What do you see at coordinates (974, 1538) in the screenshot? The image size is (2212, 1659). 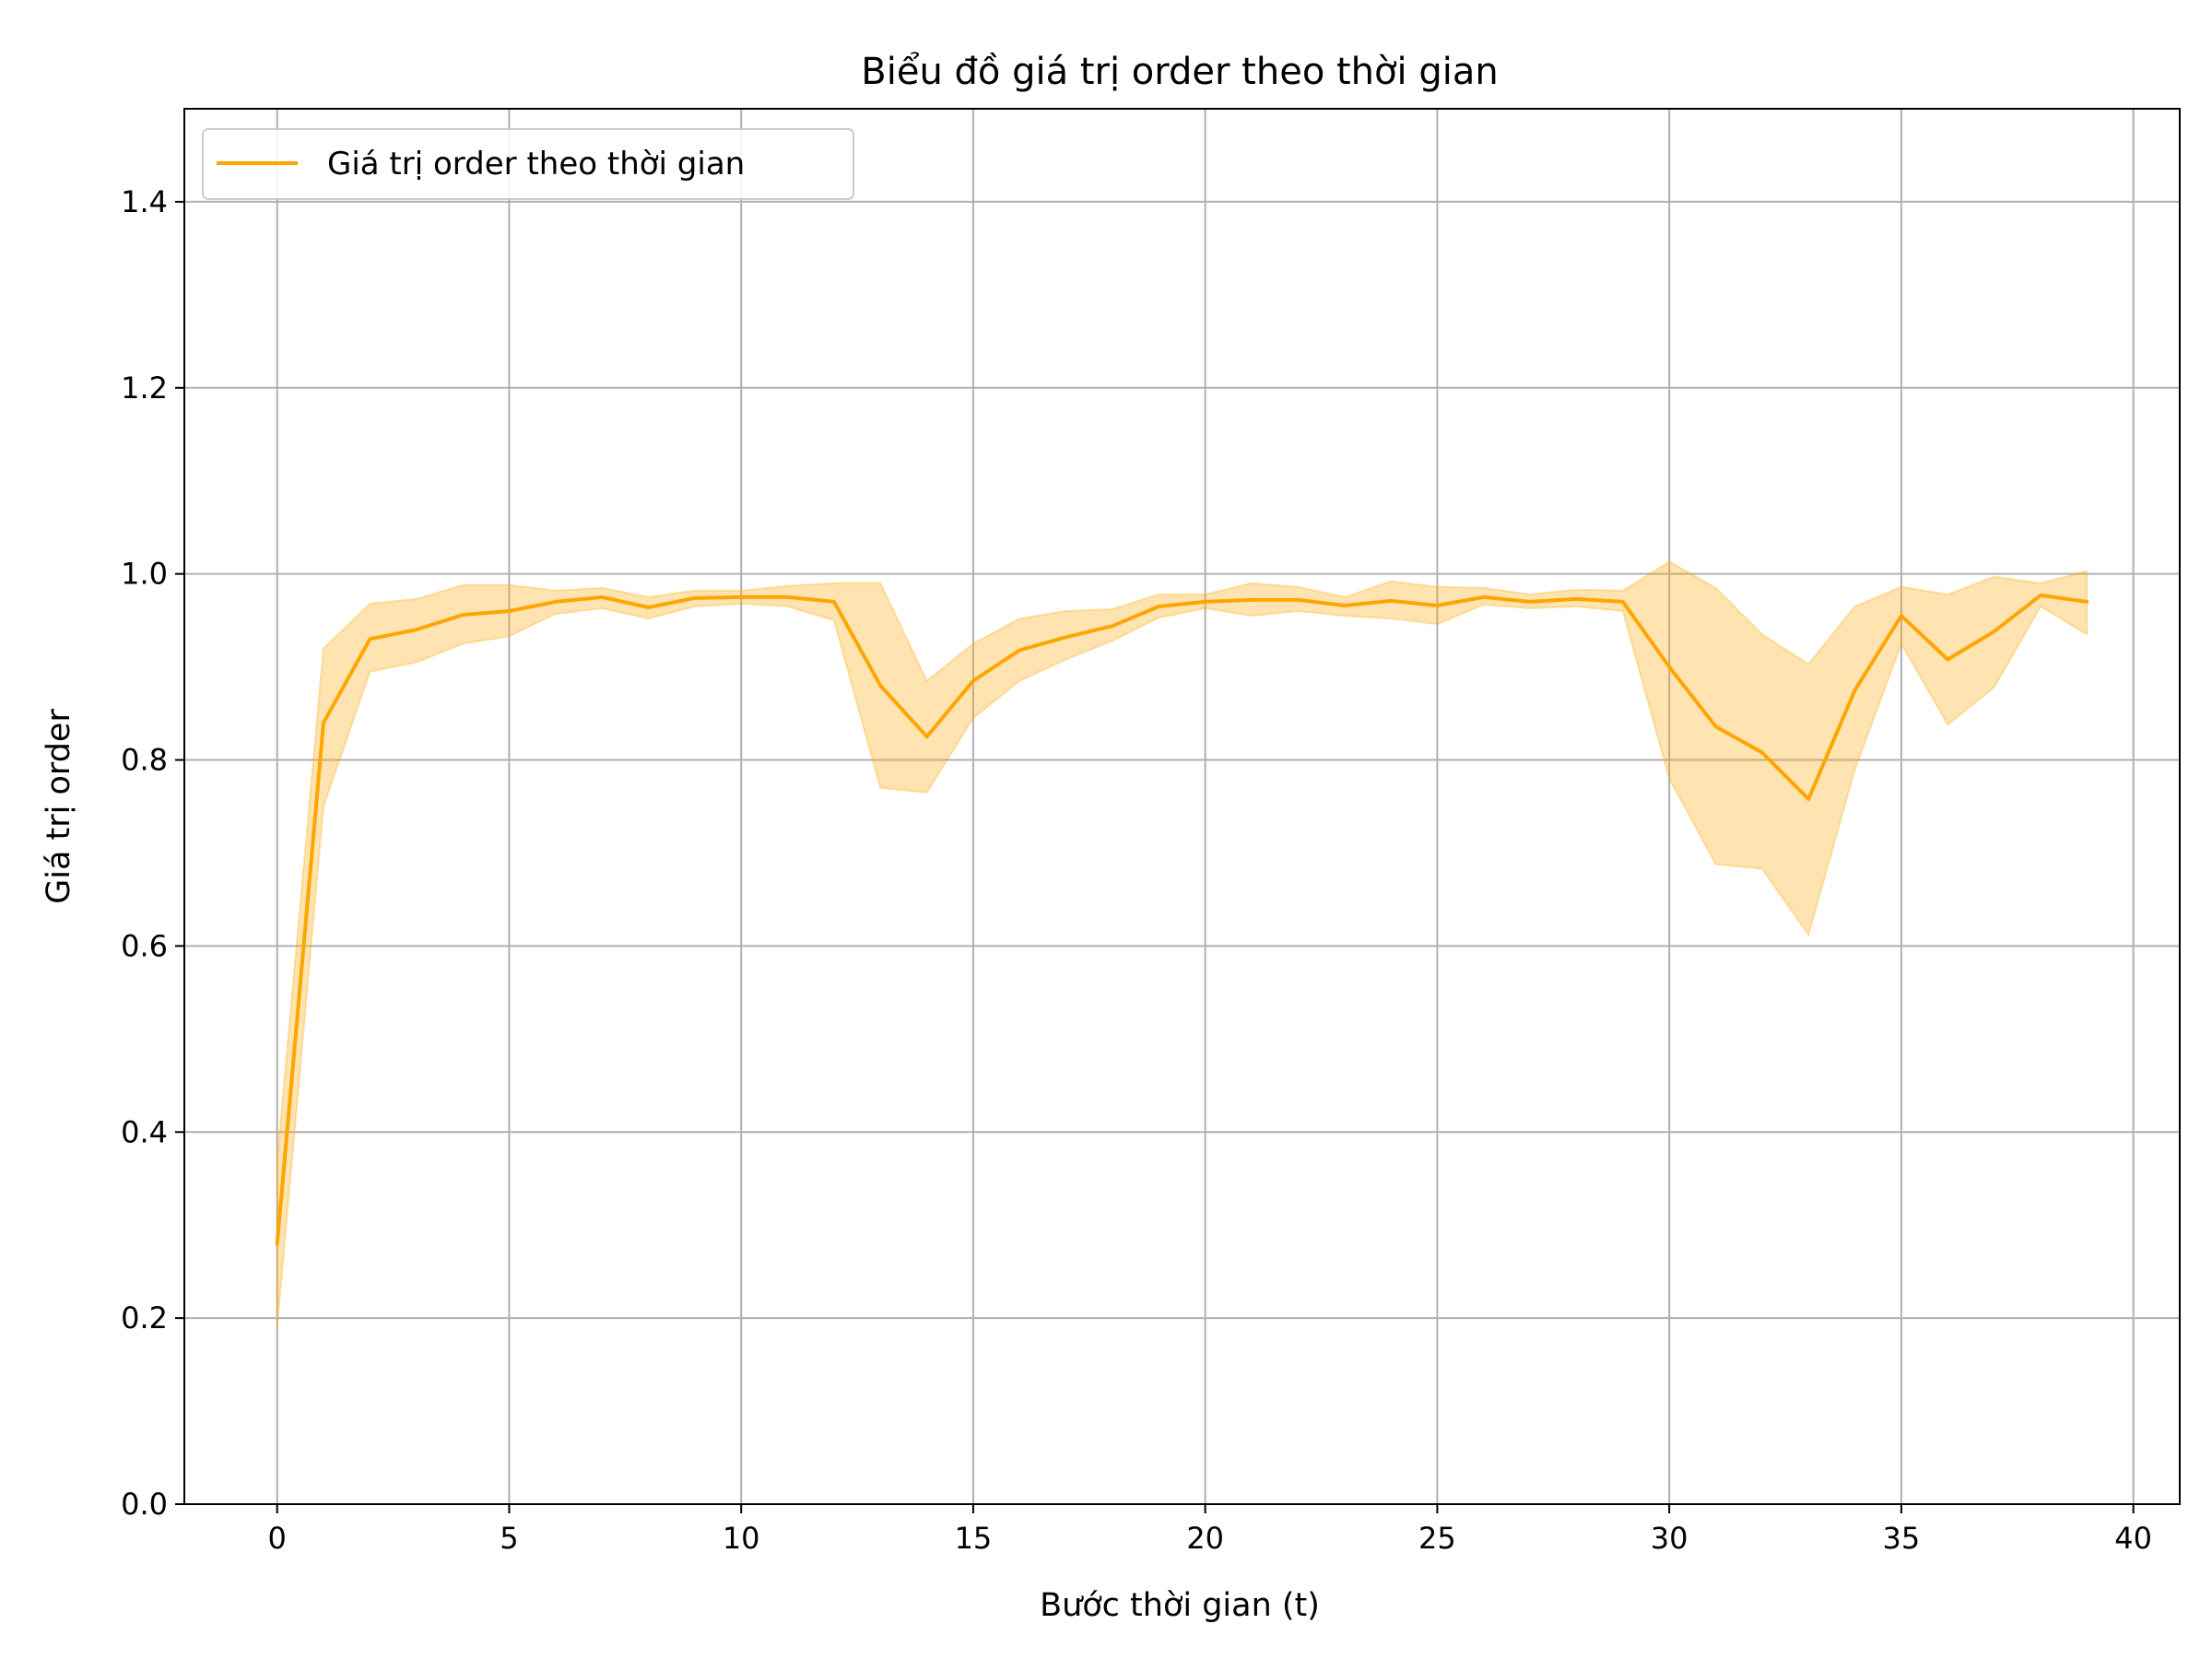 I see `x-tick-label: 15` at bounding box center [974, 1538].